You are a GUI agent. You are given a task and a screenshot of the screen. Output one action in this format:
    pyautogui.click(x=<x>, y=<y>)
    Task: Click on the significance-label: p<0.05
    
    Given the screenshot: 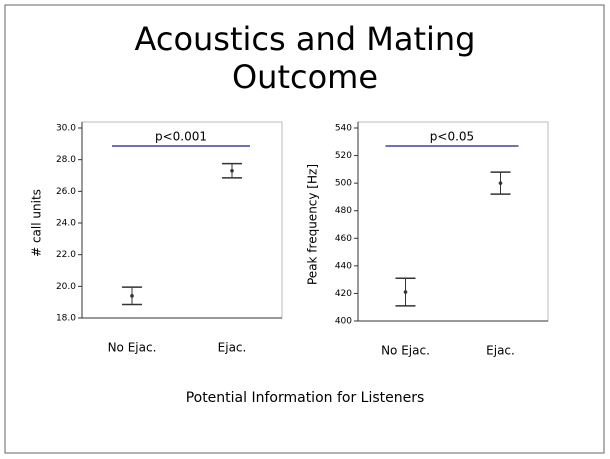 What is the action you would take?
    pyautogui.click(x=452, y=137)
    